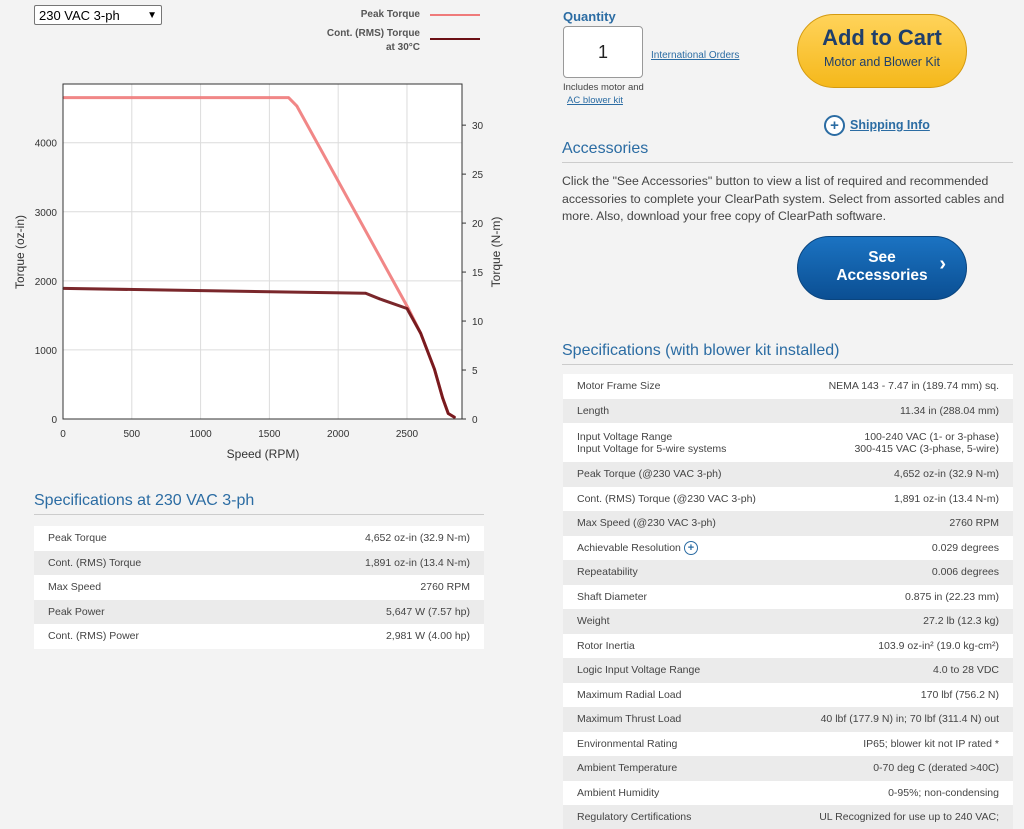  I want to click on y-tick-label: 4000, so click(46, 144).